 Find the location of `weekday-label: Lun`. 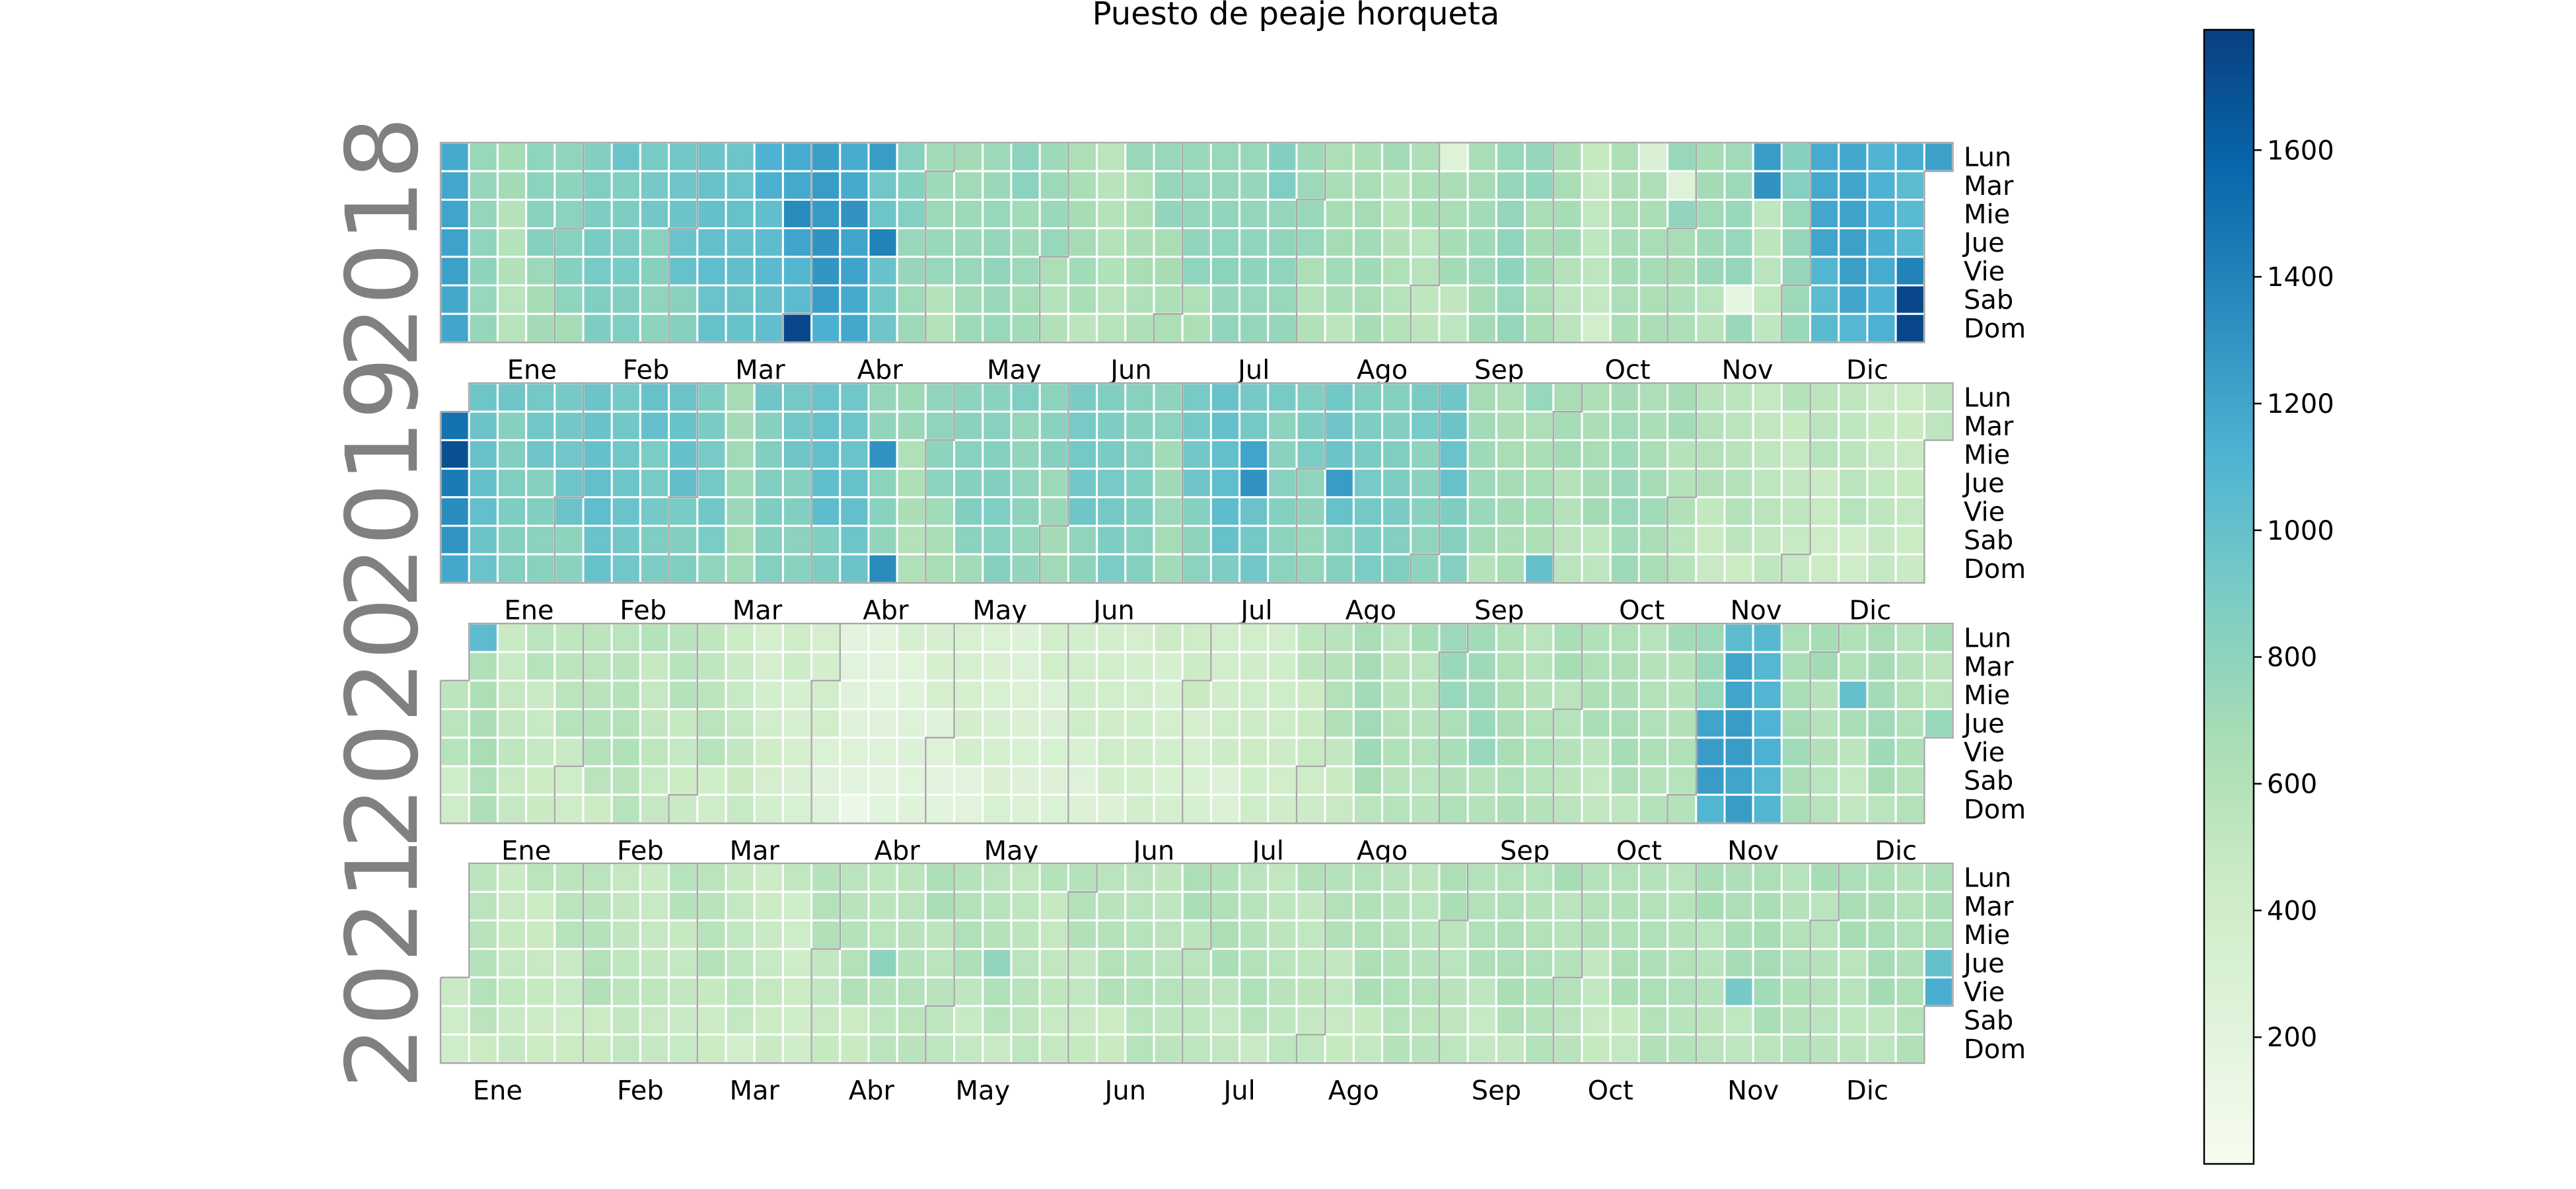

weekday-label: Lun is located at coordinates (1988, 158).